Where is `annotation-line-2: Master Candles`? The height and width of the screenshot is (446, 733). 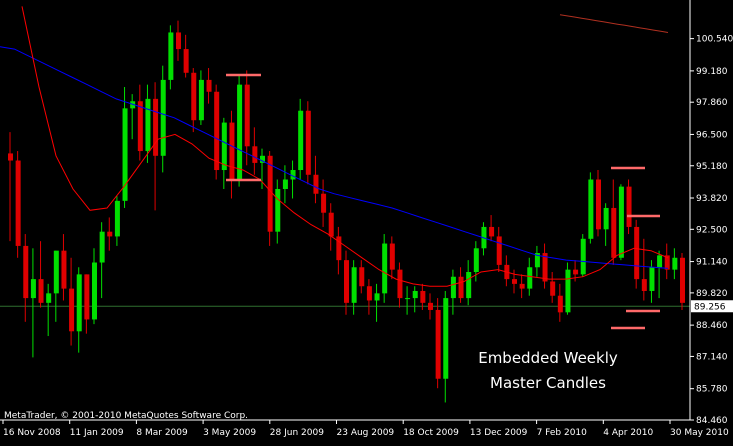 annotation-line-2: Master Candles is located at coordinates (548, 383).